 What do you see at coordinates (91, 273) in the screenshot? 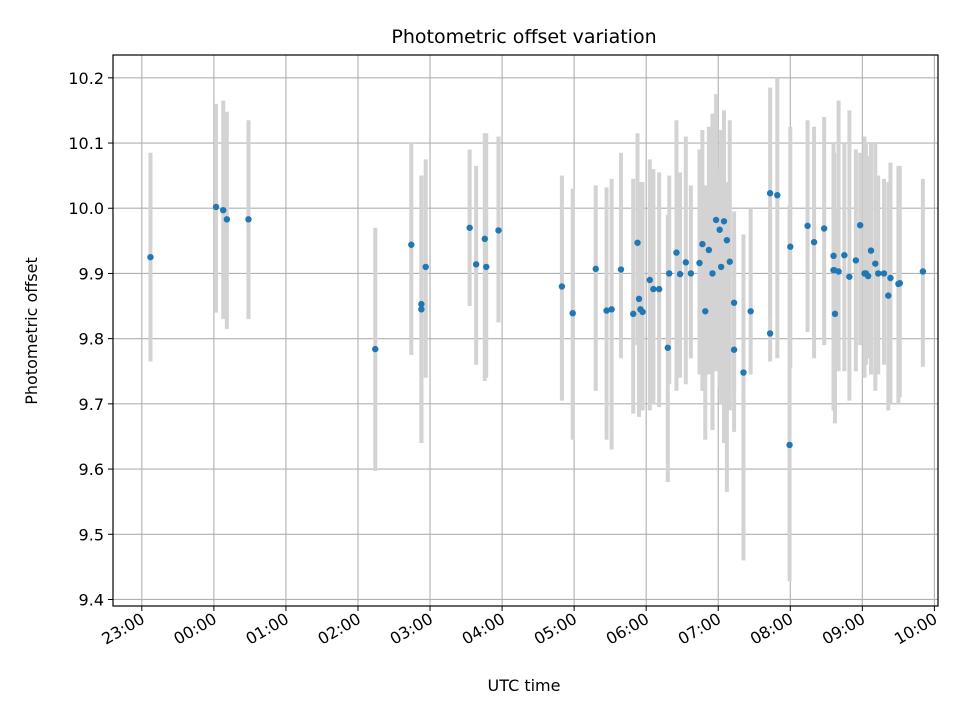
I see `y-tick-label: 9.9` at bounding box center [91, 273].